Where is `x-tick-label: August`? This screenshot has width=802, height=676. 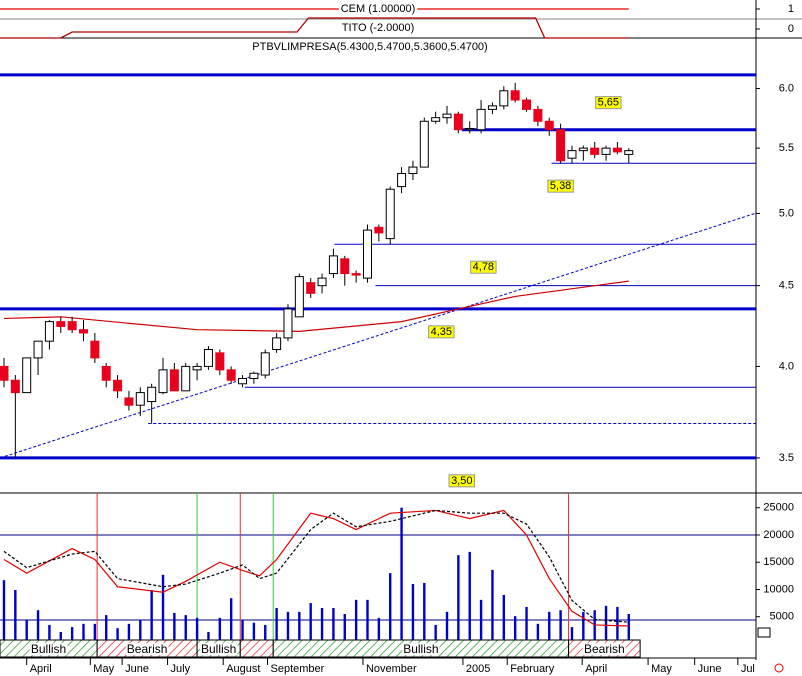 x-tick-label: August is located at coordinates (243, 669).